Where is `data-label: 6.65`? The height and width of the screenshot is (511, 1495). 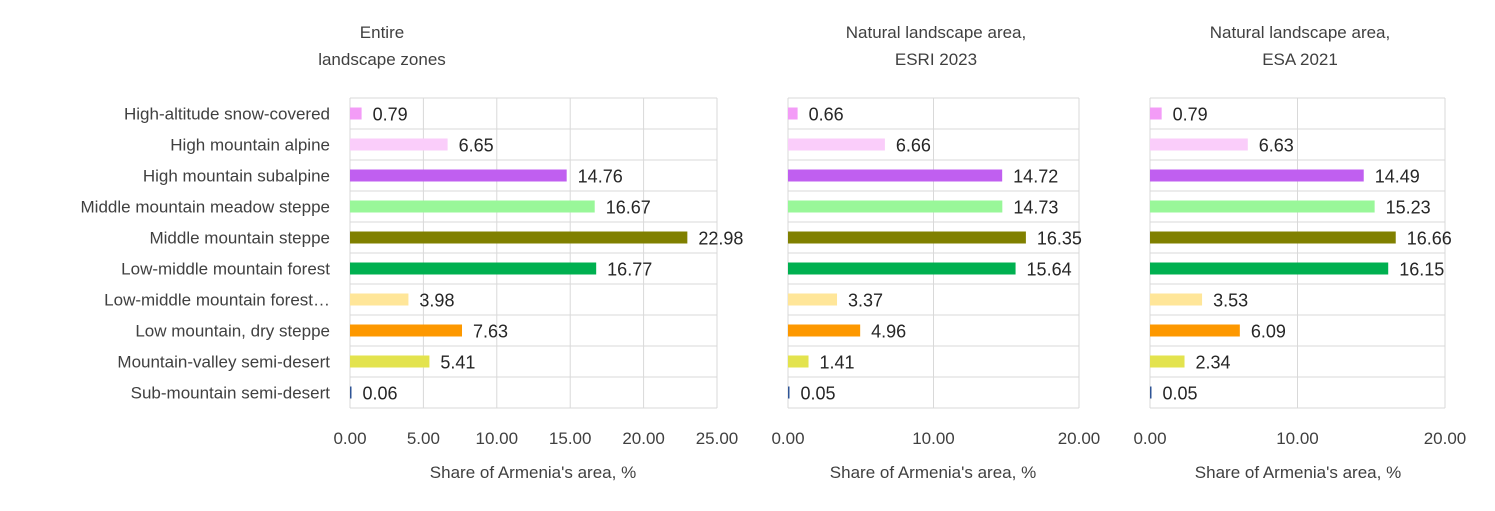
data-label: 6.65 is located at coordinates (476, 146).